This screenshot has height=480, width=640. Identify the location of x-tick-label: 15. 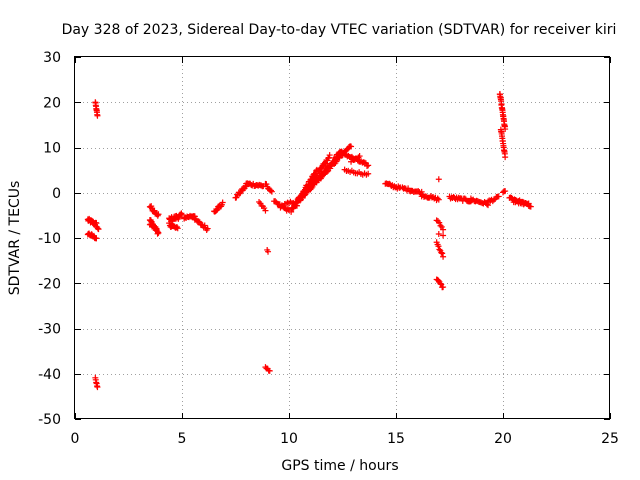
(396, 439).